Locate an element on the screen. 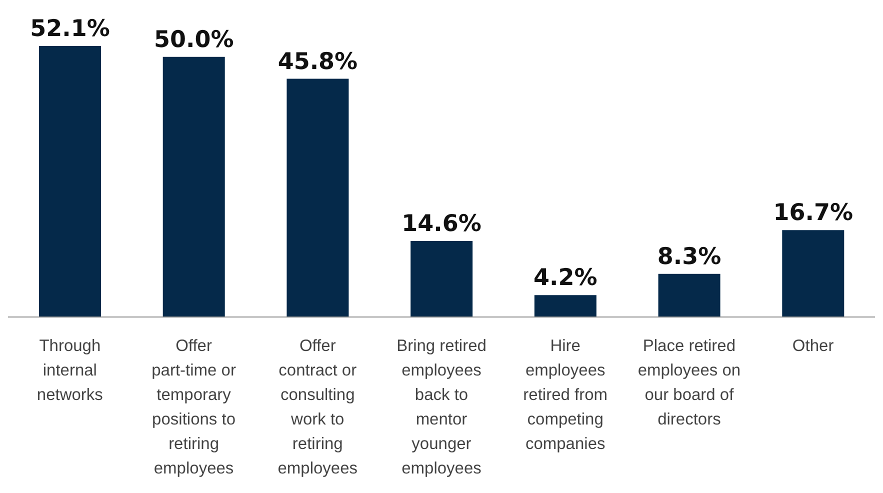 The image size is (883, 493). x-tick-label: Bring retired employees back to mentor younger employees is located at coordinates (441, 407).